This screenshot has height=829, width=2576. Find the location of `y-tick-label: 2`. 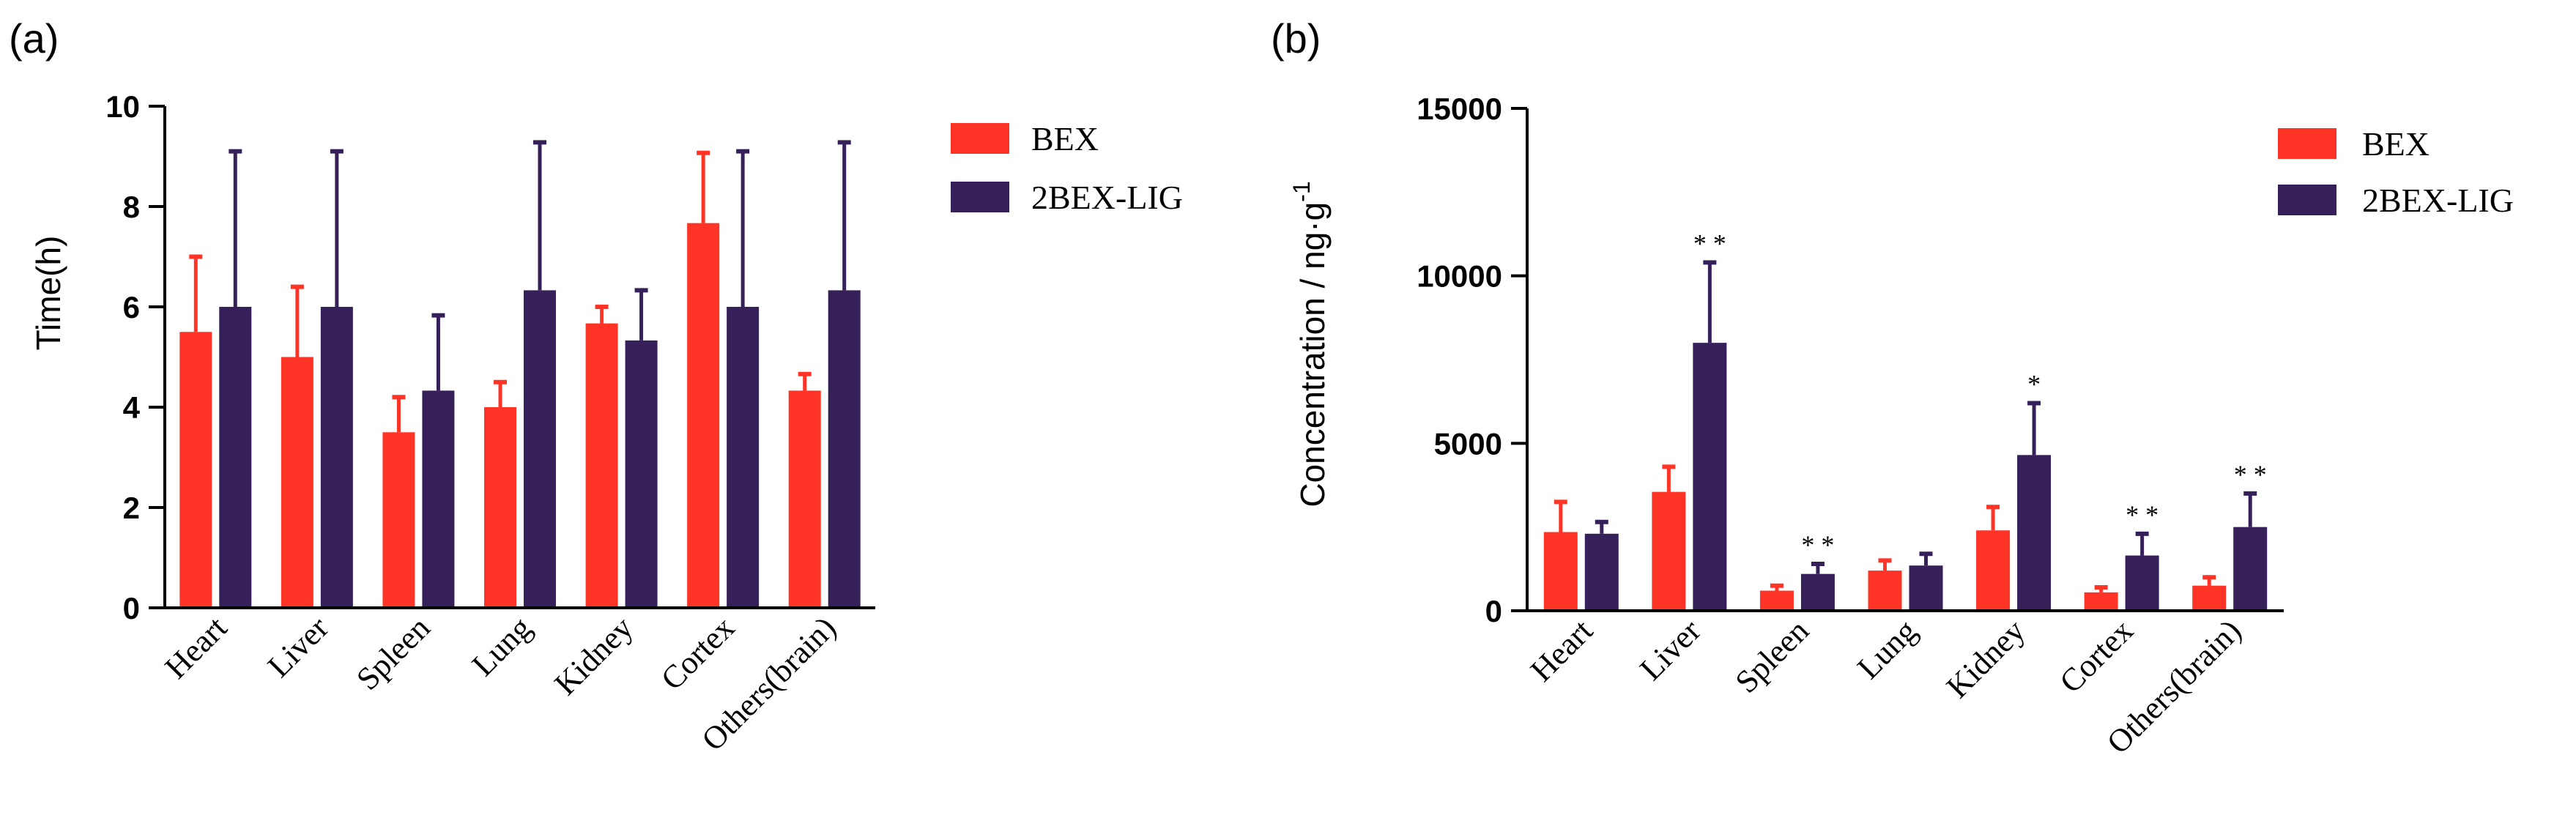

y-tick-label: 2 is located at coordinates (131, 508).